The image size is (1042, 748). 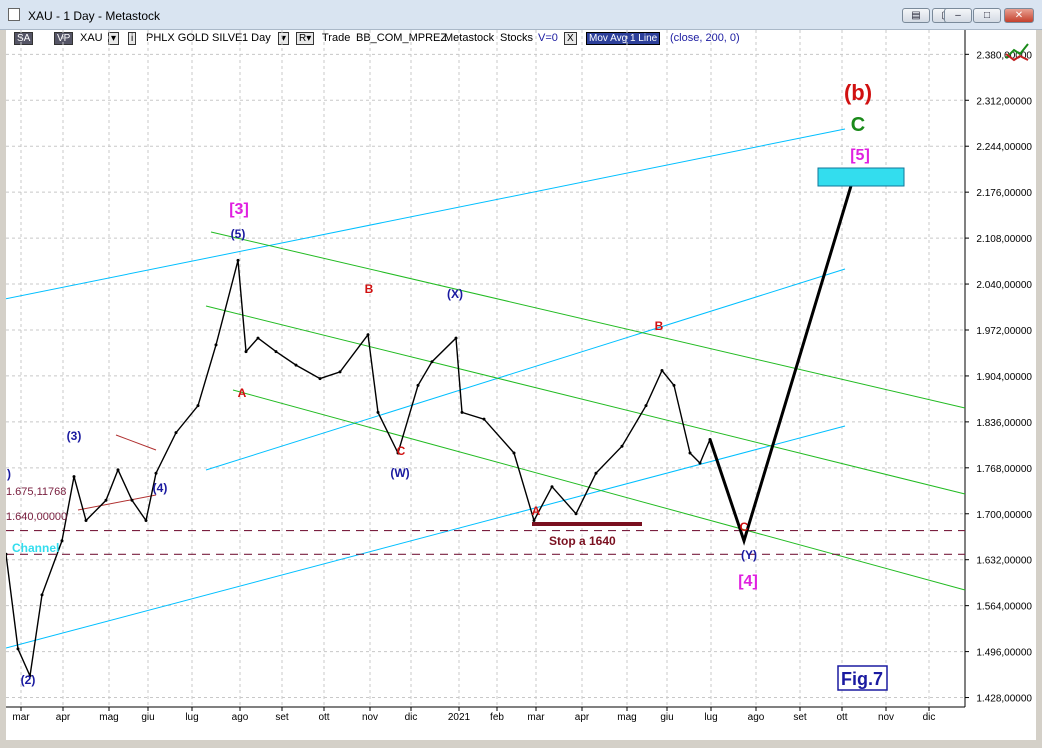 What do you see at coordinates (916, 15) in the screenshot?
I see `restore-layout-button: ▤` at bounding box center [916, 15].